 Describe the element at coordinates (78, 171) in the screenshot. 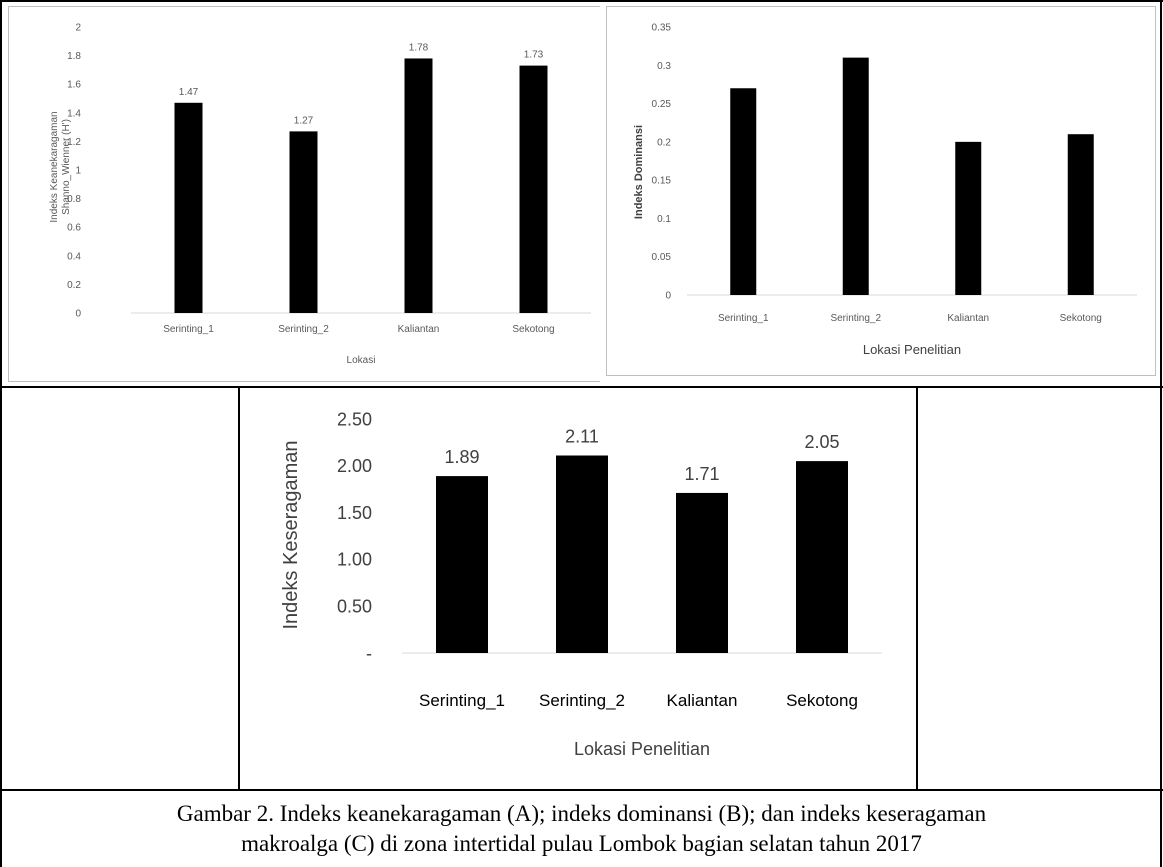

I see `y-tick-label: 1` at that location.